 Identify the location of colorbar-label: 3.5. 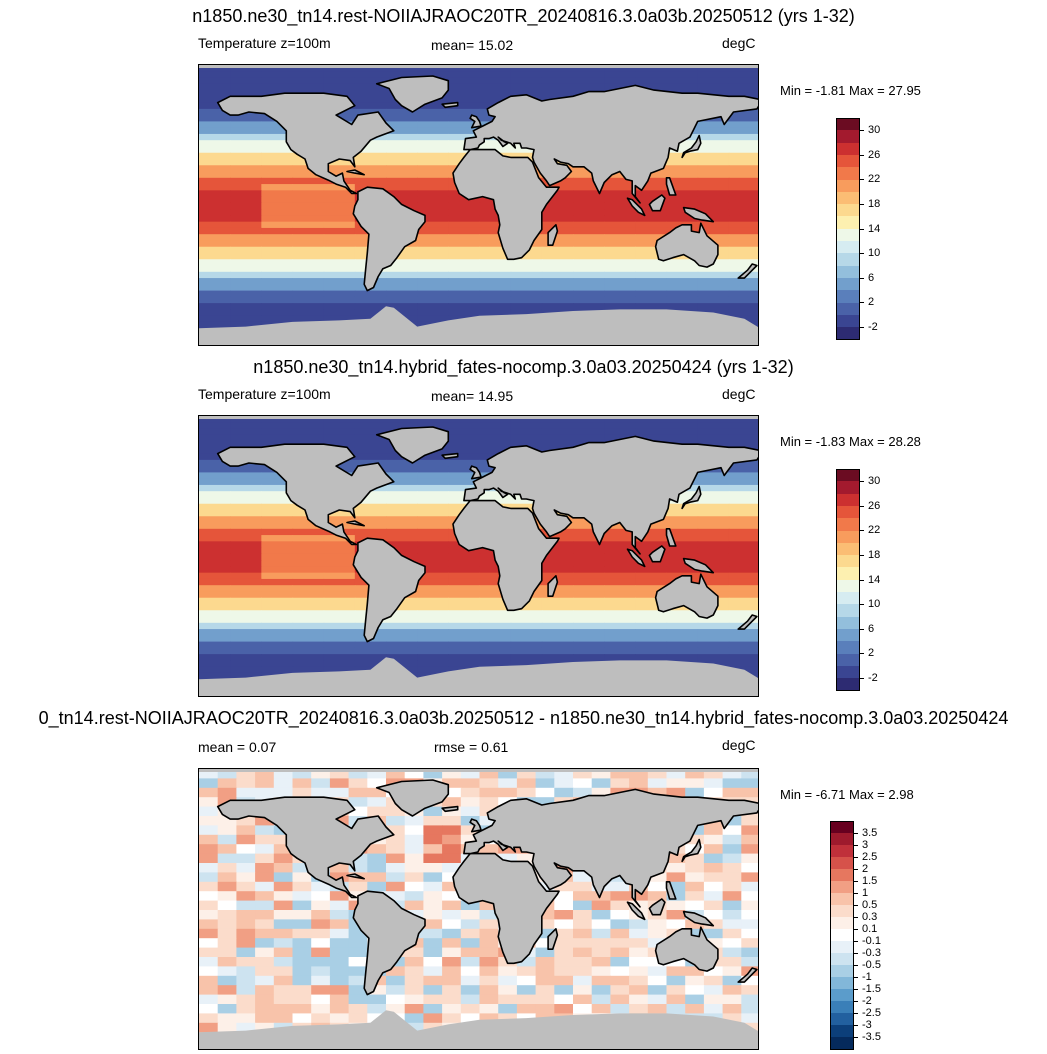
(870, 833).